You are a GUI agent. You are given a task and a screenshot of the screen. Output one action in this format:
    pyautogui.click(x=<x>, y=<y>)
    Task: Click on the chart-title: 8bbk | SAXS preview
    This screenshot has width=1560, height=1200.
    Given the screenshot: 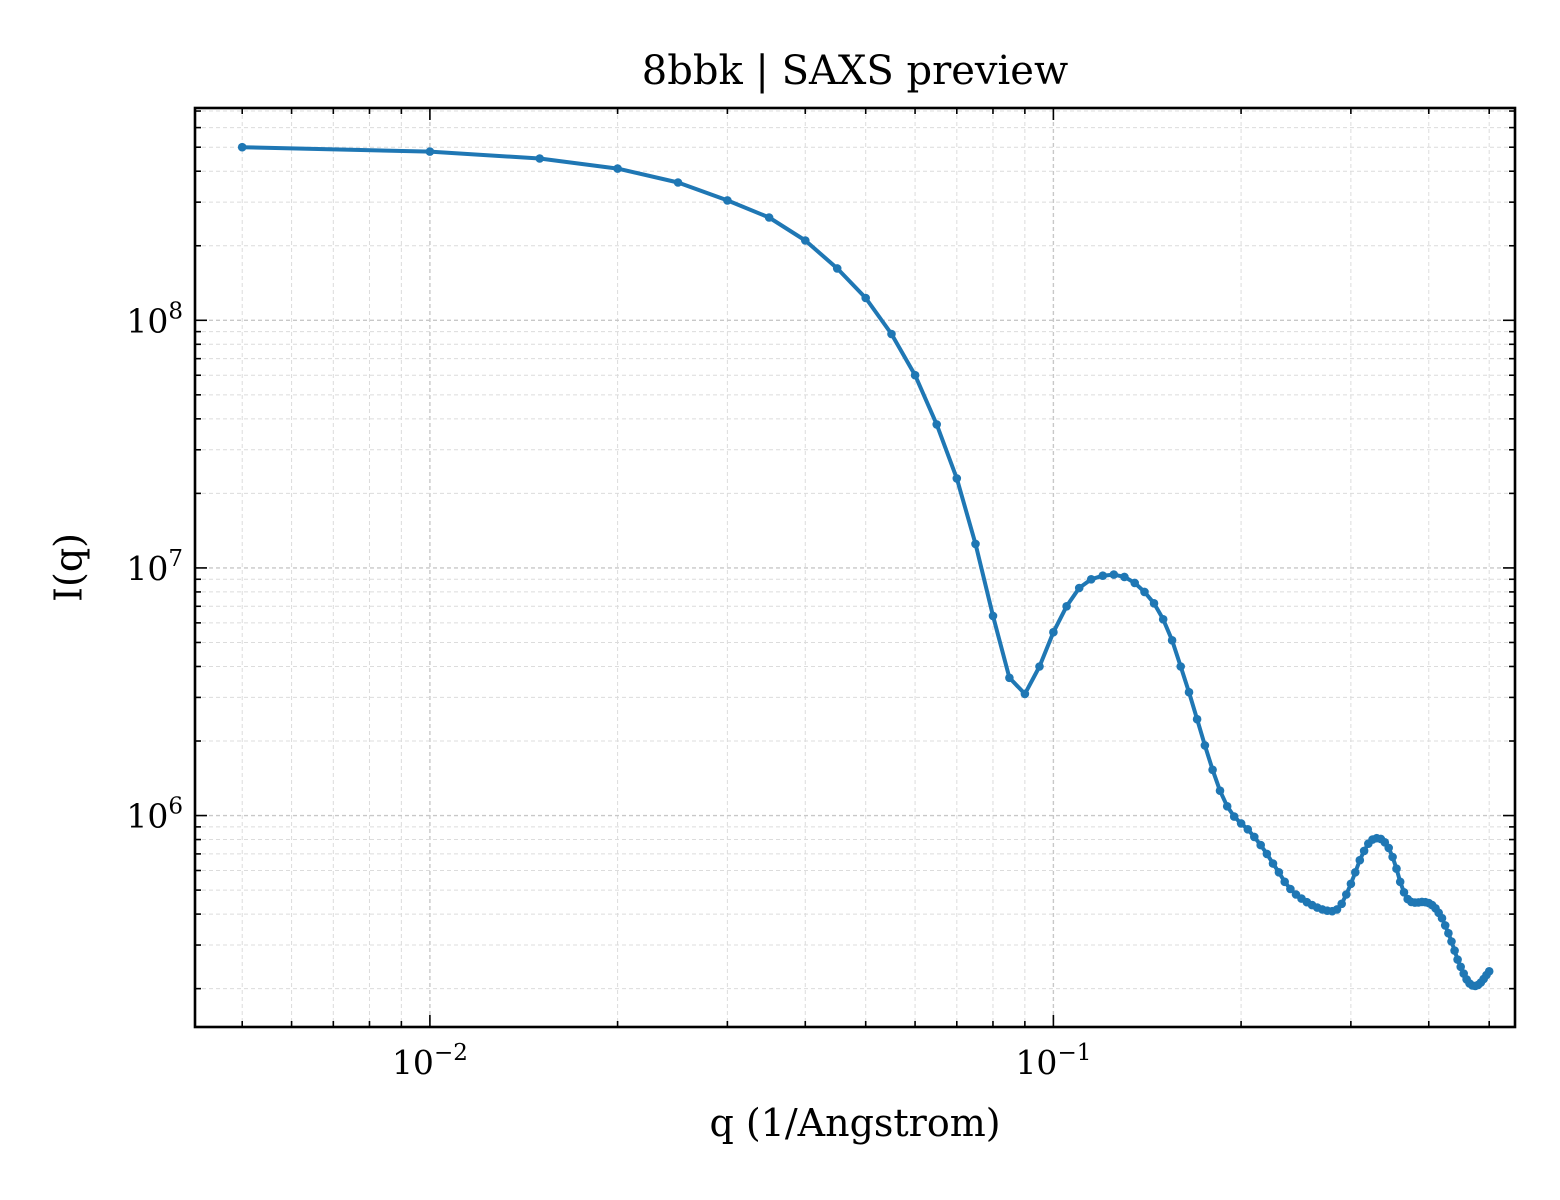 What is the action you would take?
    pyautogui.click(x=855, y=71)
    